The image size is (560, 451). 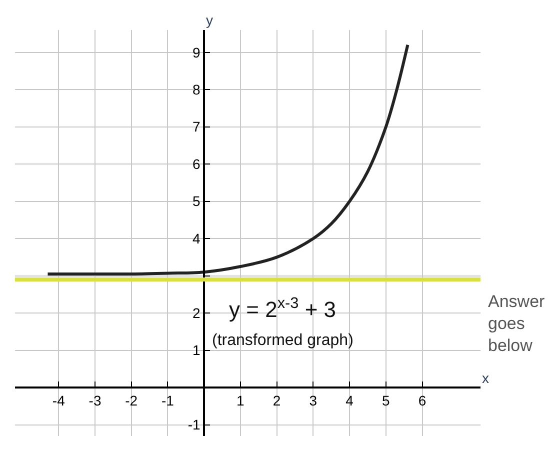 What do you see at coordinates (350, 400) in the screenshot?
I see `x-tick-label: 4` at bounding box center [350, 400].